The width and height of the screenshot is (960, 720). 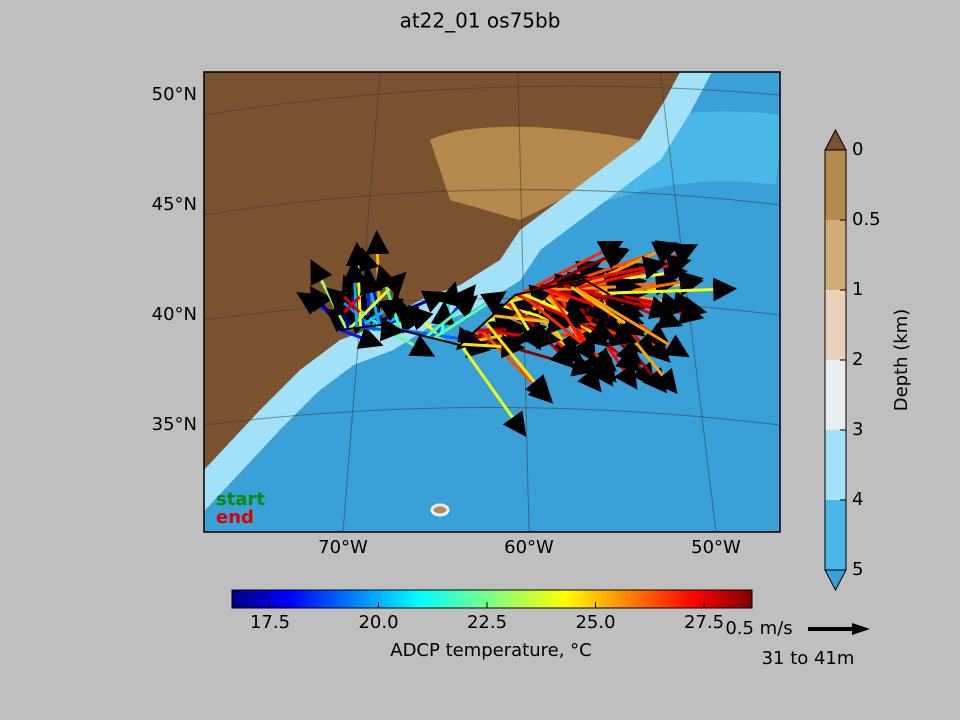 What do you see at coordinates (270, 622) in the screenshot?
I see `temperature-tick-label: 17.5` at bounding box center [270, 622].